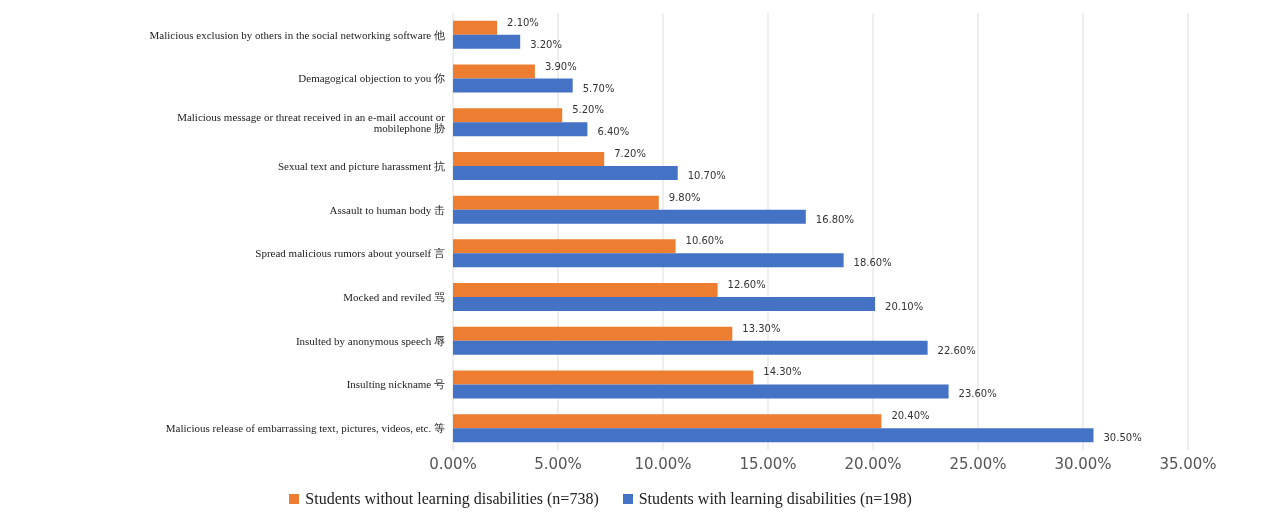 This screenshot has width=1266, height=531. What do you see at coordinates (613, 132) in the screenshot?
I see `data-label: 6.40%` at bounding box center [613, 132].